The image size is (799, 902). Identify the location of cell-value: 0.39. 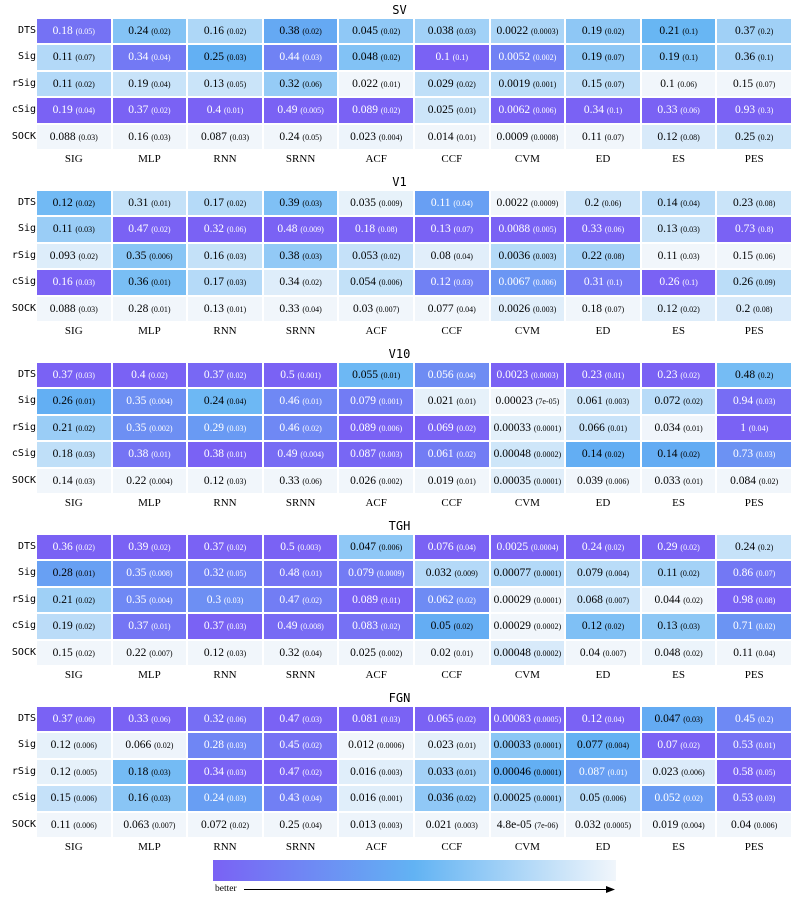
(291, 203).